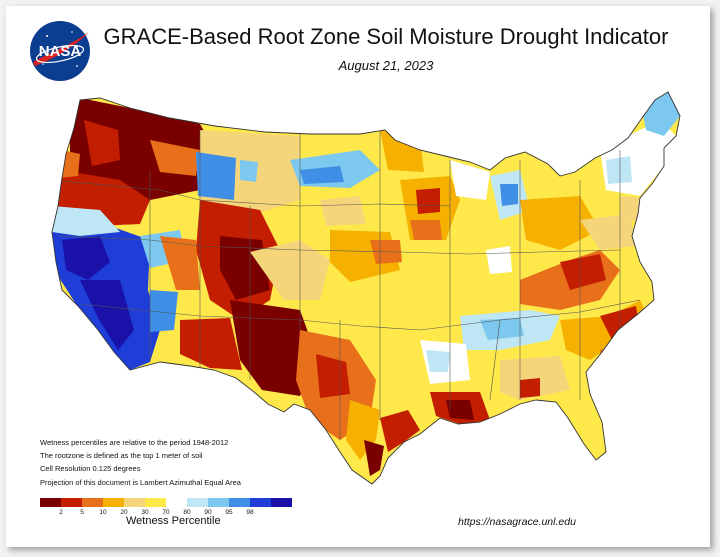 The image size is (720, 557). What do you see at coordinates (90, 469) in the screenshot?
I see `note-line: Cell Resolution 0.125 degrees` at bounding box center [90, 469].